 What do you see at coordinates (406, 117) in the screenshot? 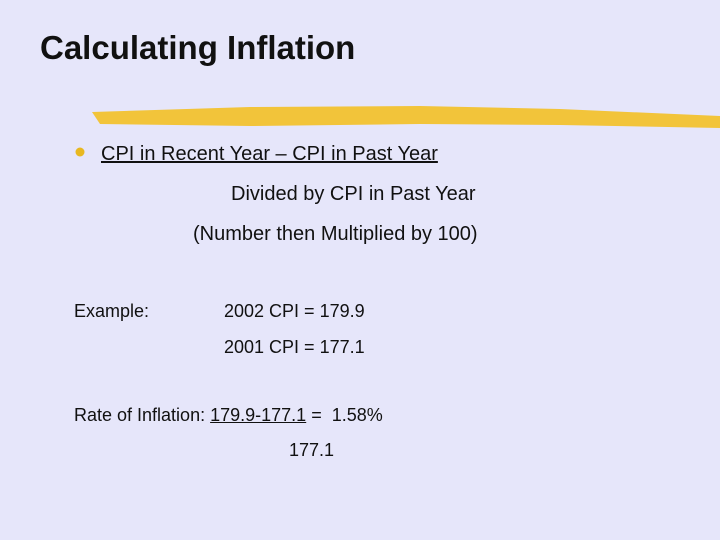
I see `brush-stroke` at bounding box center [406, 117].